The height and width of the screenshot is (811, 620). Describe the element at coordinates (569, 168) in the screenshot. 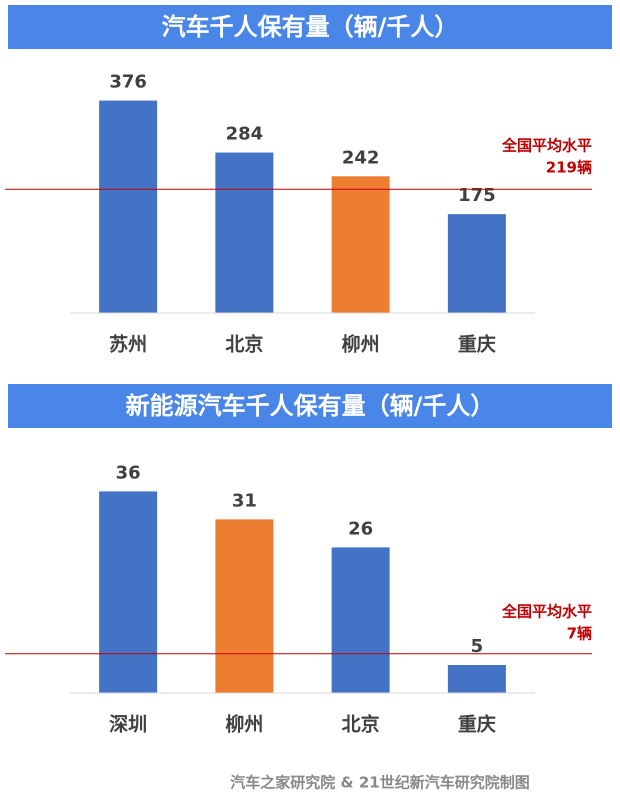

I see `reference-value-label: 219辆` at that location.